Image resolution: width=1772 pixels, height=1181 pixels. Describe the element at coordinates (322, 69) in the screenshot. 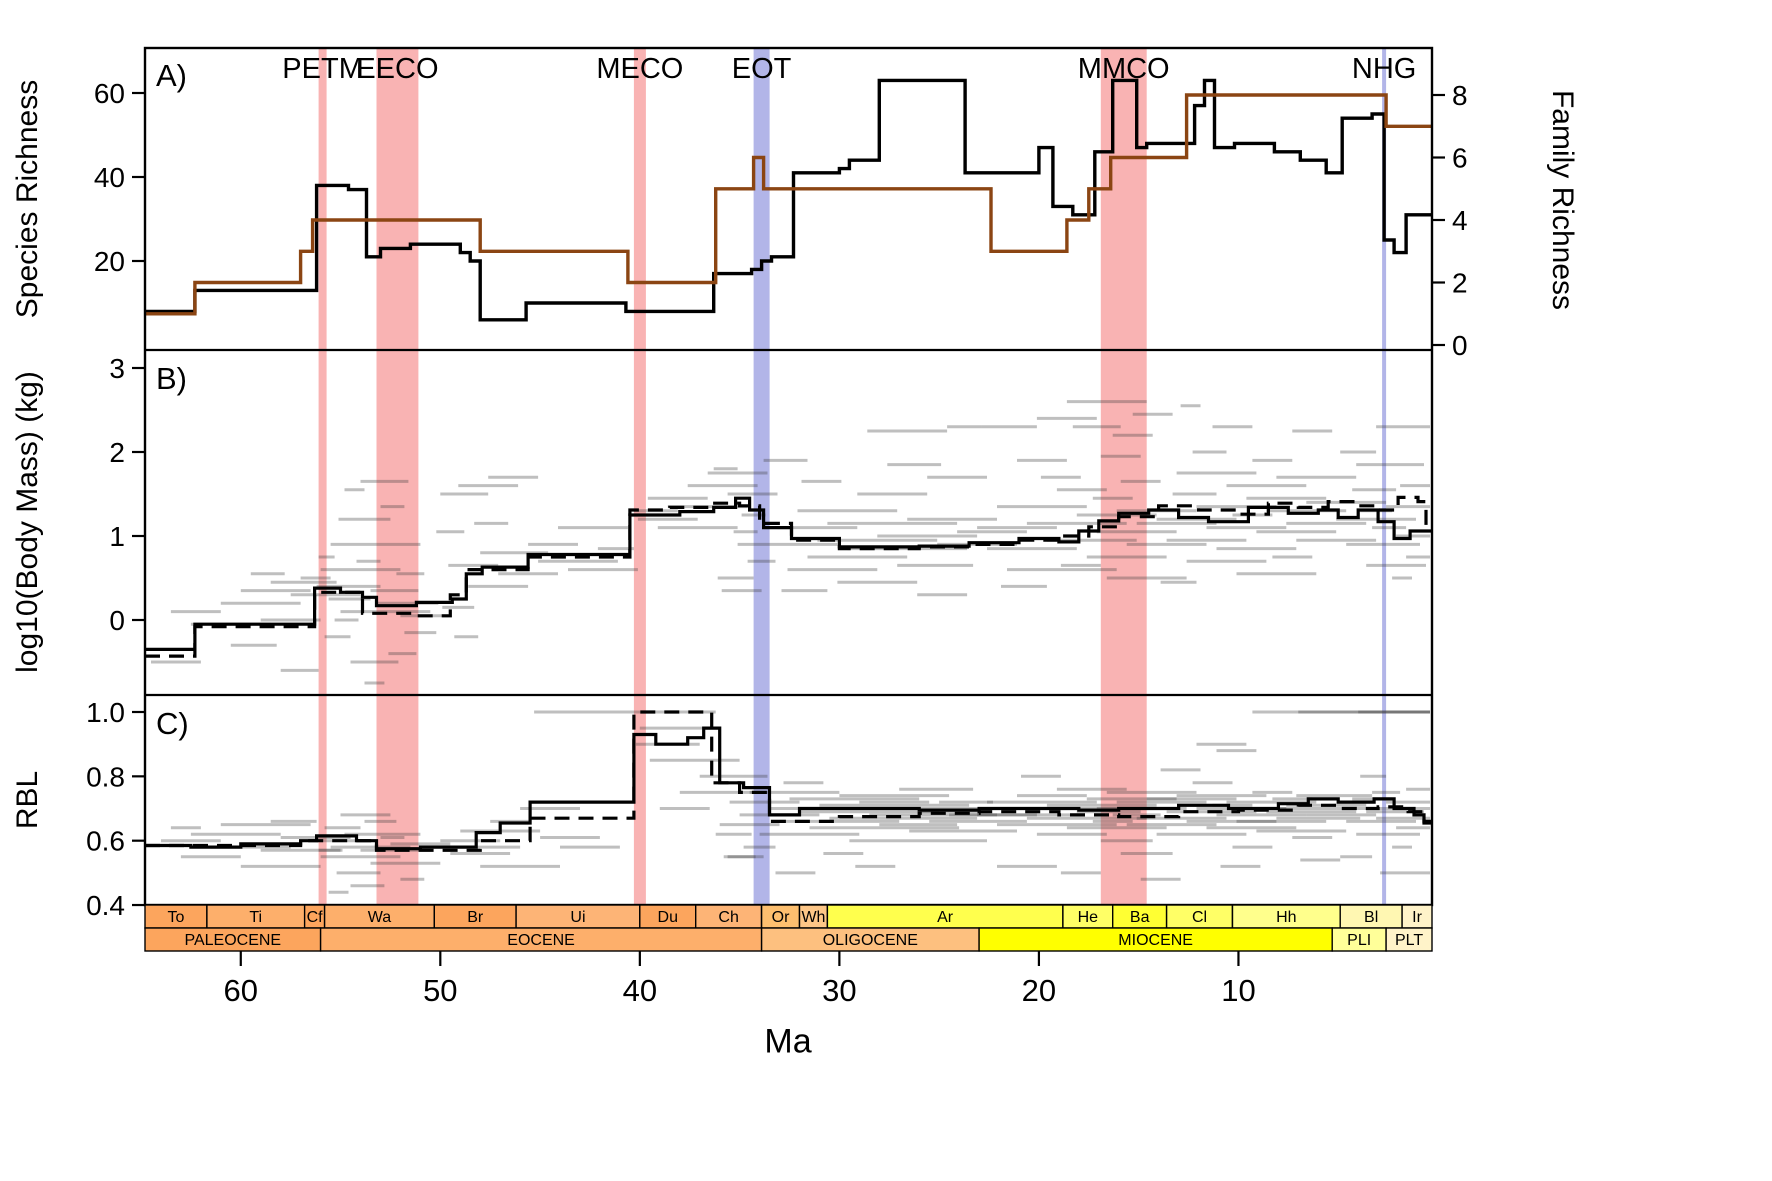

I see `event-label-petm: PETM` at that location.